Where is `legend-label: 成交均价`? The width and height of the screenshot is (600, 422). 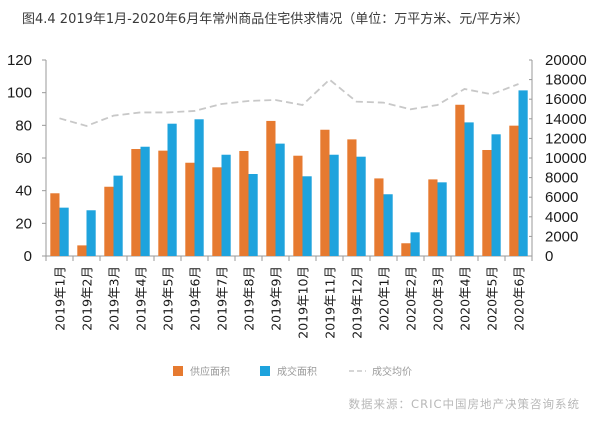 legend-label: 成交均价 is located at coordinates (392, 371).